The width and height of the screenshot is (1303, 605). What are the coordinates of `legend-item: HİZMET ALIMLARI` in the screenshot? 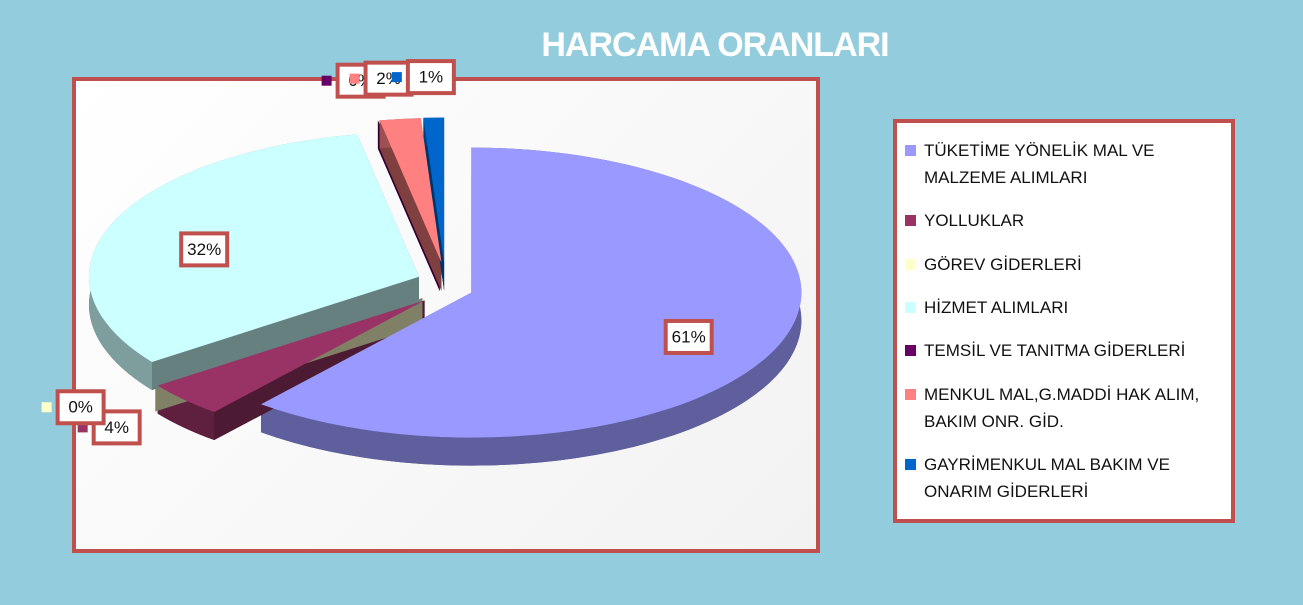 It's located at (1064, 307).